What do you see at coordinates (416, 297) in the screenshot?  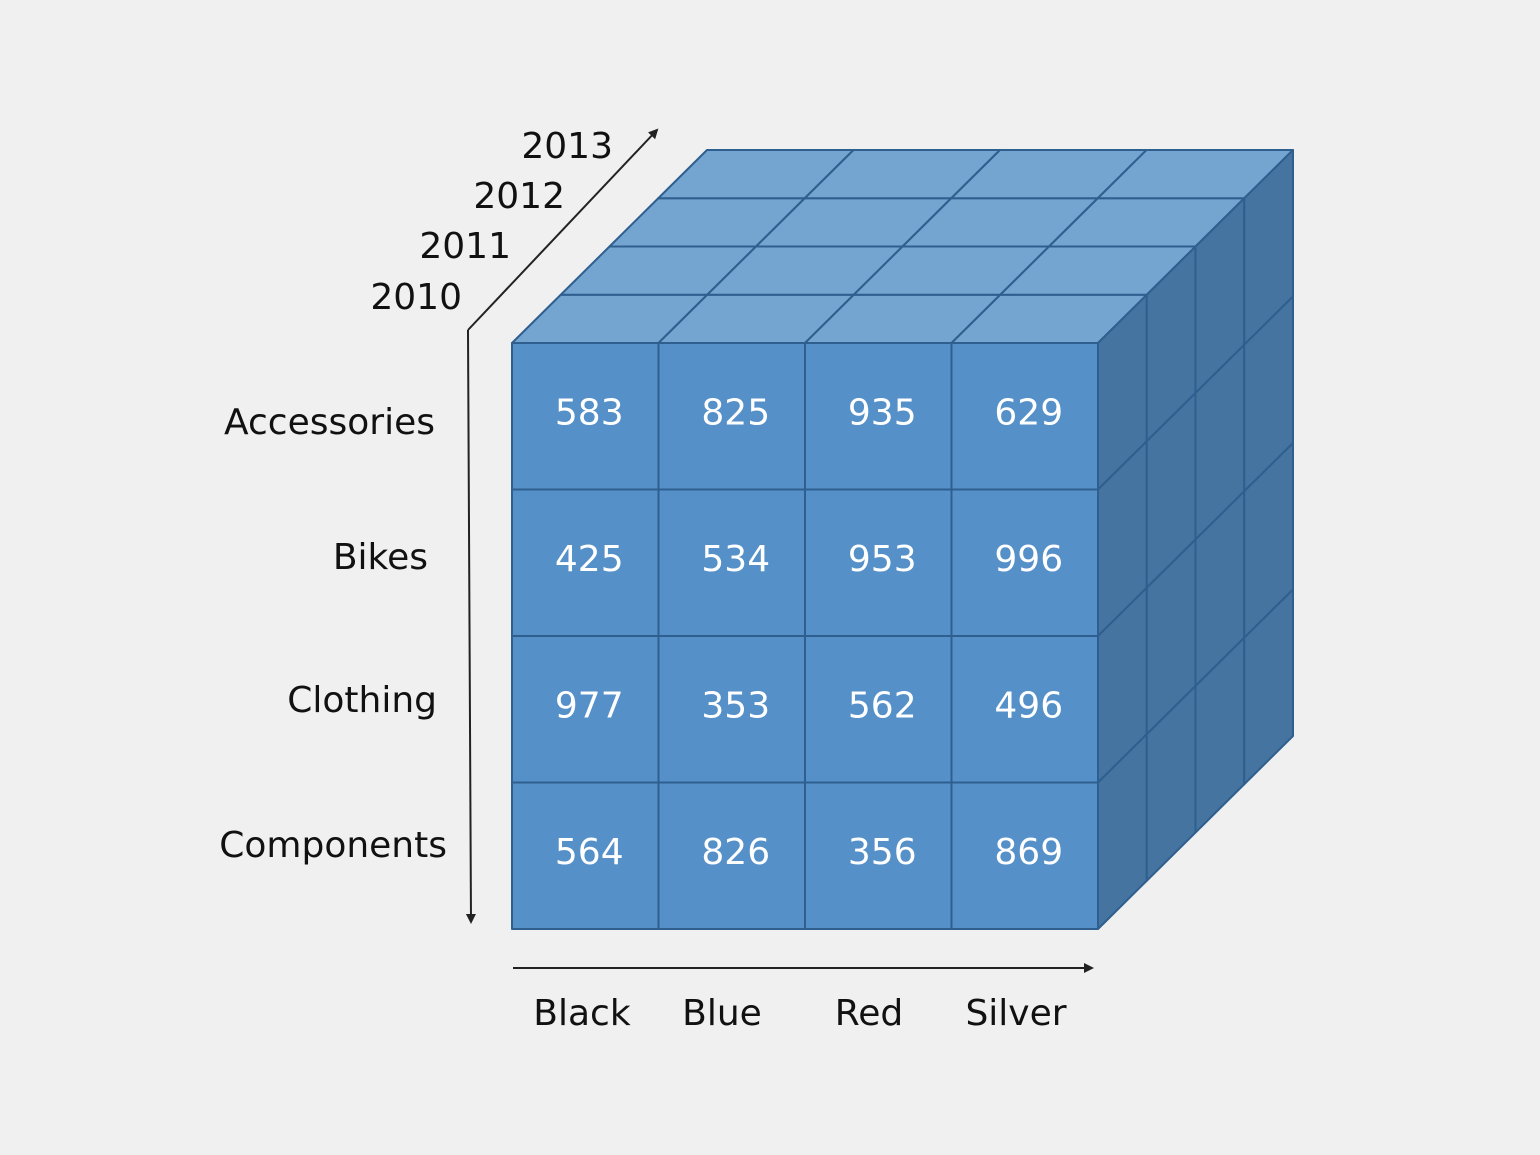 I see `depth-label-2010: 2010` at bounding box center [416, 297].